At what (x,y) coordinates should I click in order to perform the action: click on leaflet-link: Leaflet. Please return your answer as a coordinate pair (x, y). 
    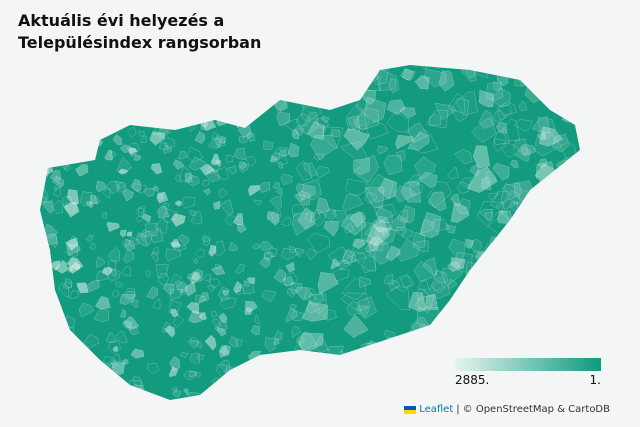
    Looking at the image, I should click on (436, 409).